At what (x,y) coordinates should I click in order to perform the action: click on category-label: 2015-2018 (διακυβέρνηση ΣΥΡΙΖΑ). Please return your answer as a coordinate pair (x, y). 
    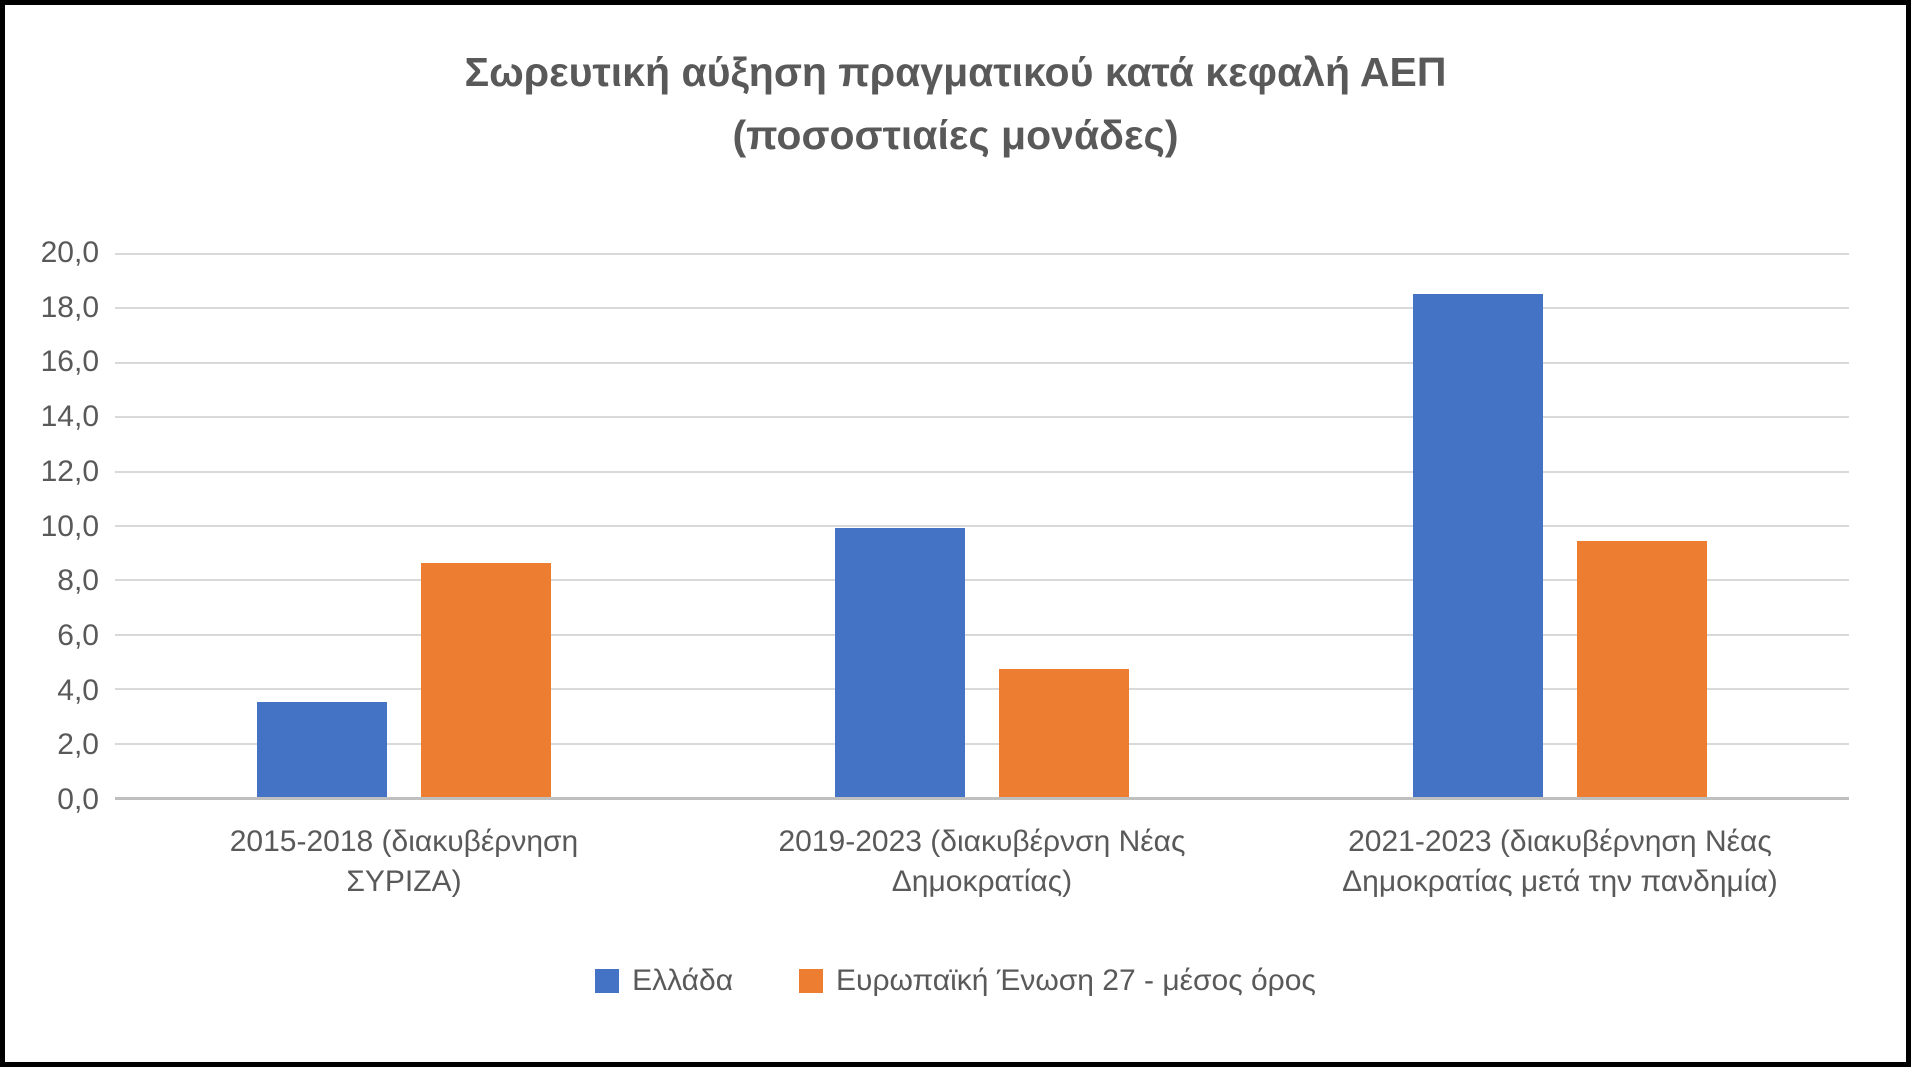
    Looking at the image, I should click on (404, 861).